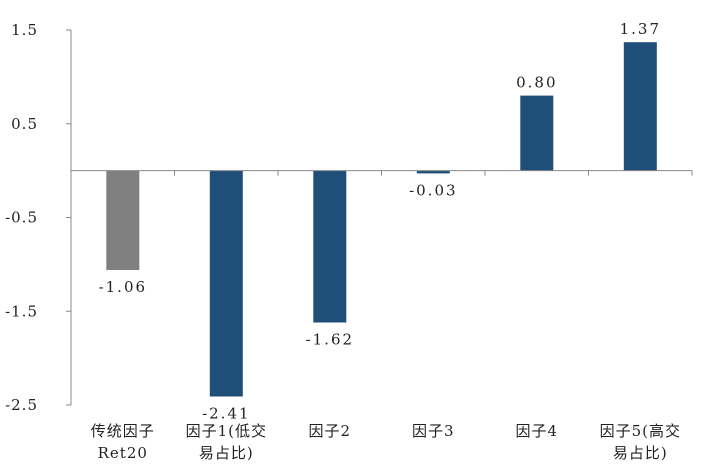 This screenshot has width=702, height=468. I want to click on data-label: 0.80, so click(536, 83).